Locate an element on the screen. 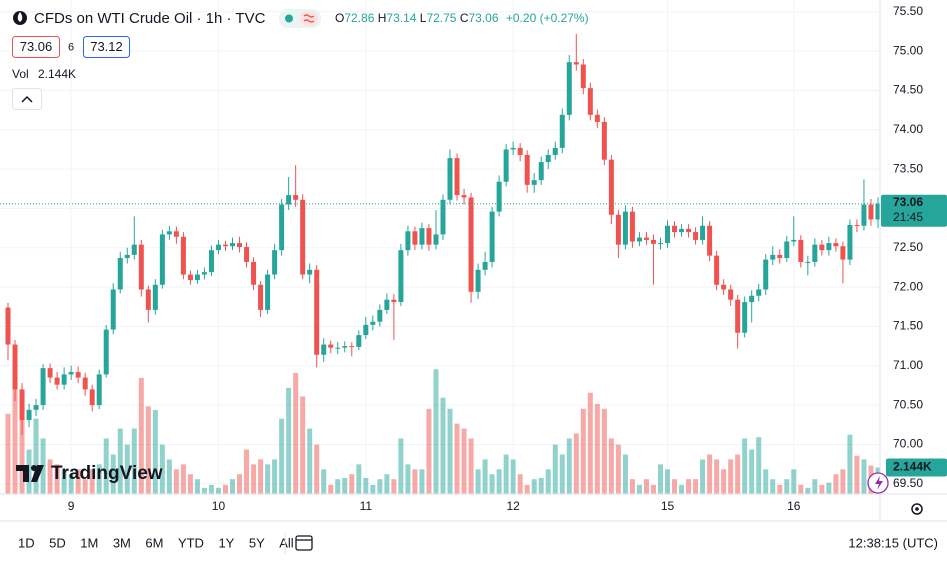  y-tick-label: 74.50 is located at coordinates (908, 90).